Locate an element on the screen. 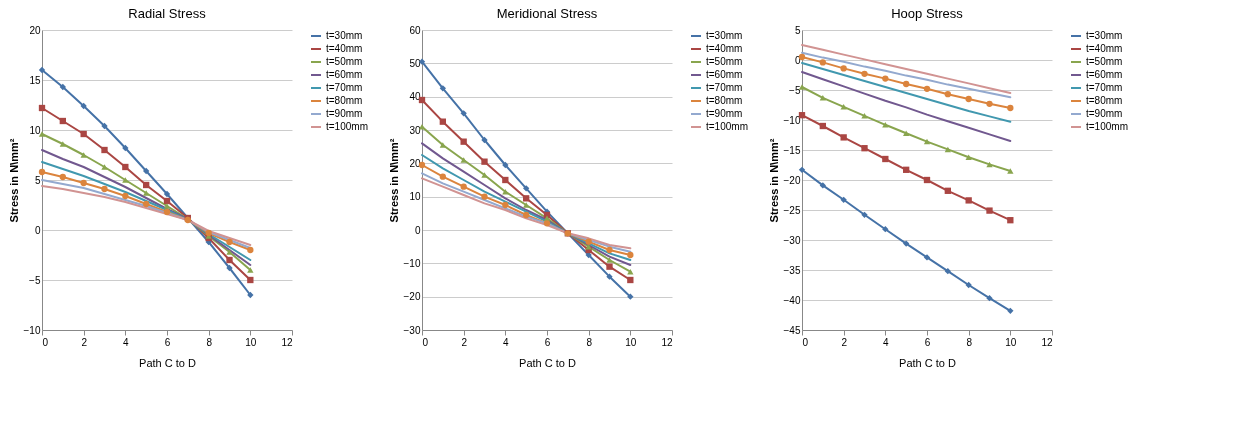 The width and height of the screenshot is (1252, 428). y-tick-label: −25 is located at coordinates (792, 210).